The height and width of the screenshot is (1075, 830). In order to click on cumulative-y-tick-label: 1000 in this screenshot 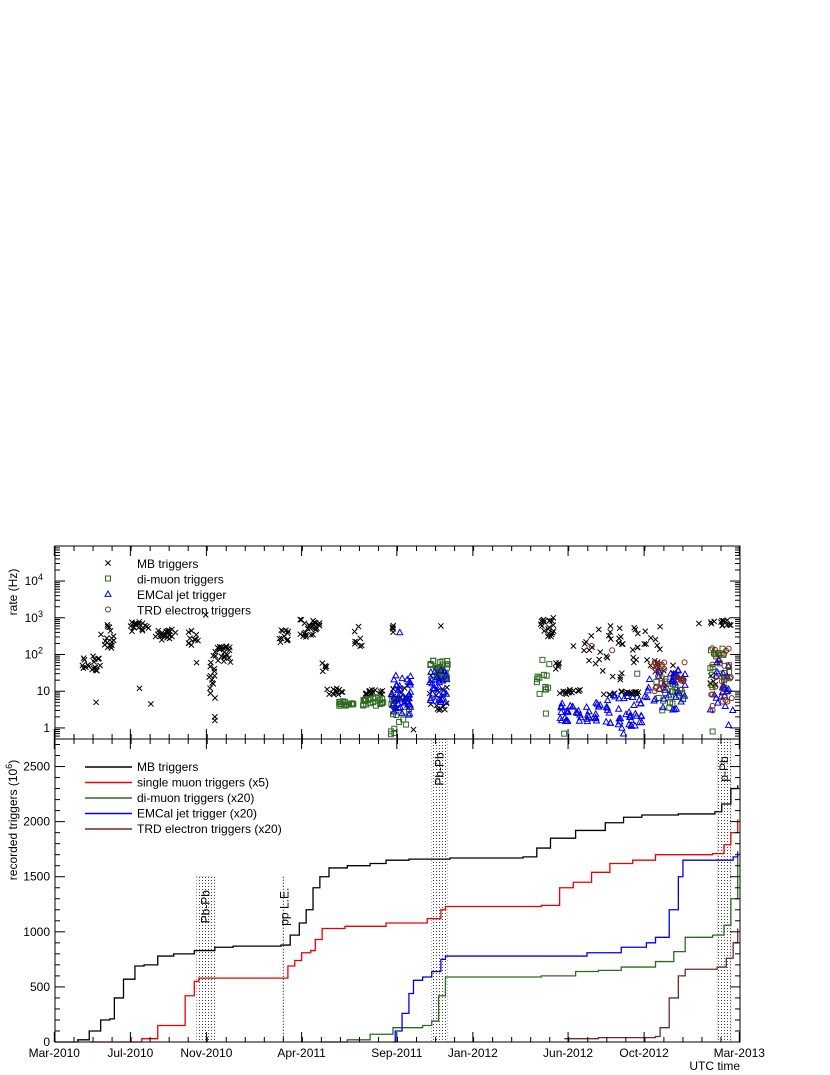, I will do `click(36, 932)`.